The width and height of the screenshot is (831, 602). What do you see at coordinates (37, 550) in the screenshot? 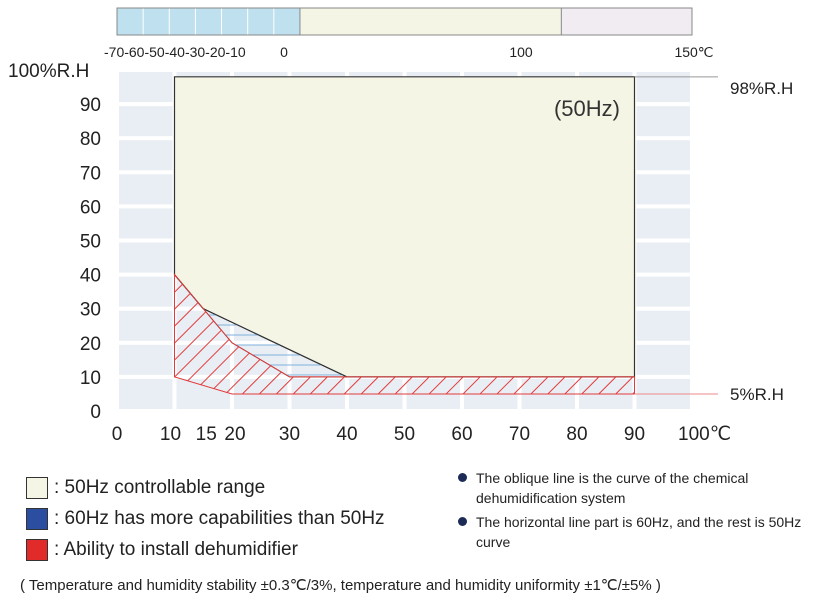
I see `legend-swatch-red` at bounding box center [37, 550].